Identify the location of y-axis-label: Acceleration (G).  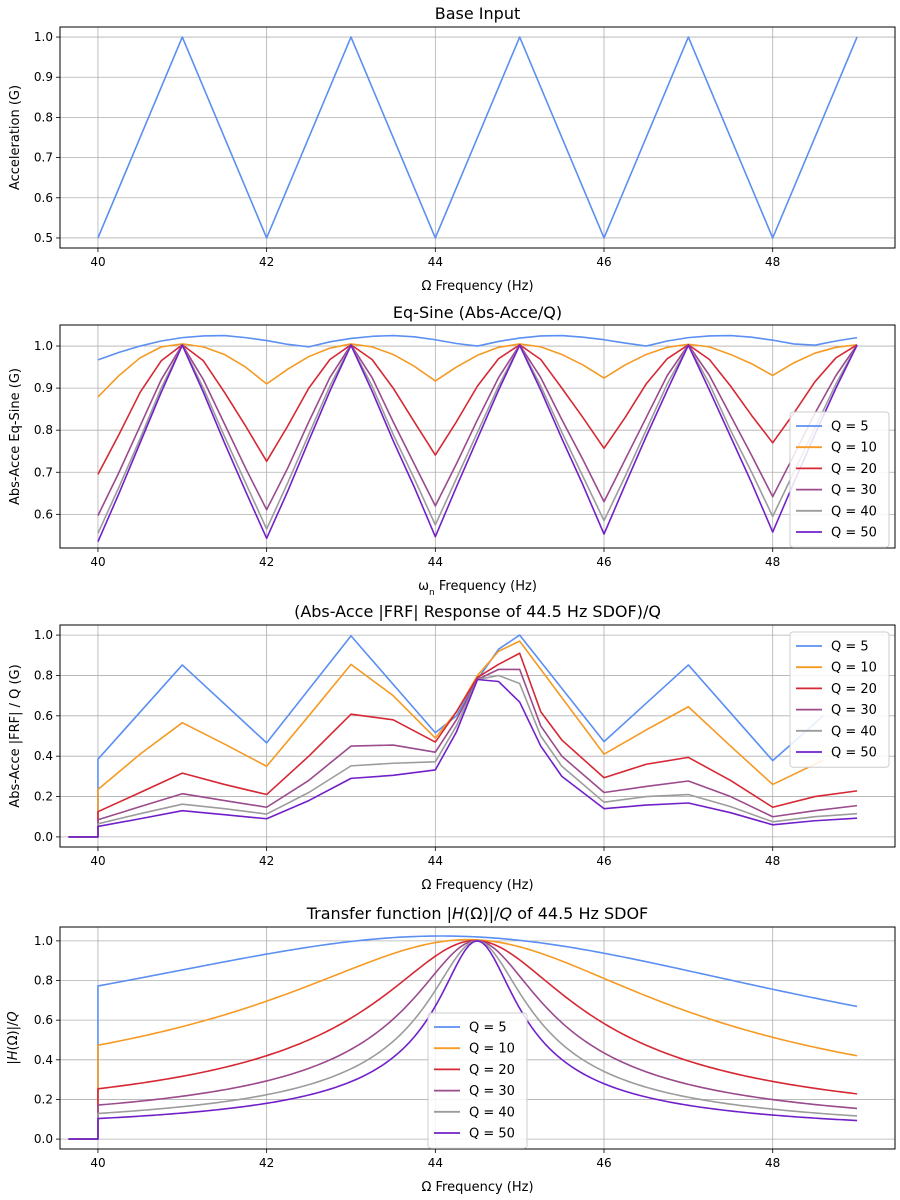
(15, 137).